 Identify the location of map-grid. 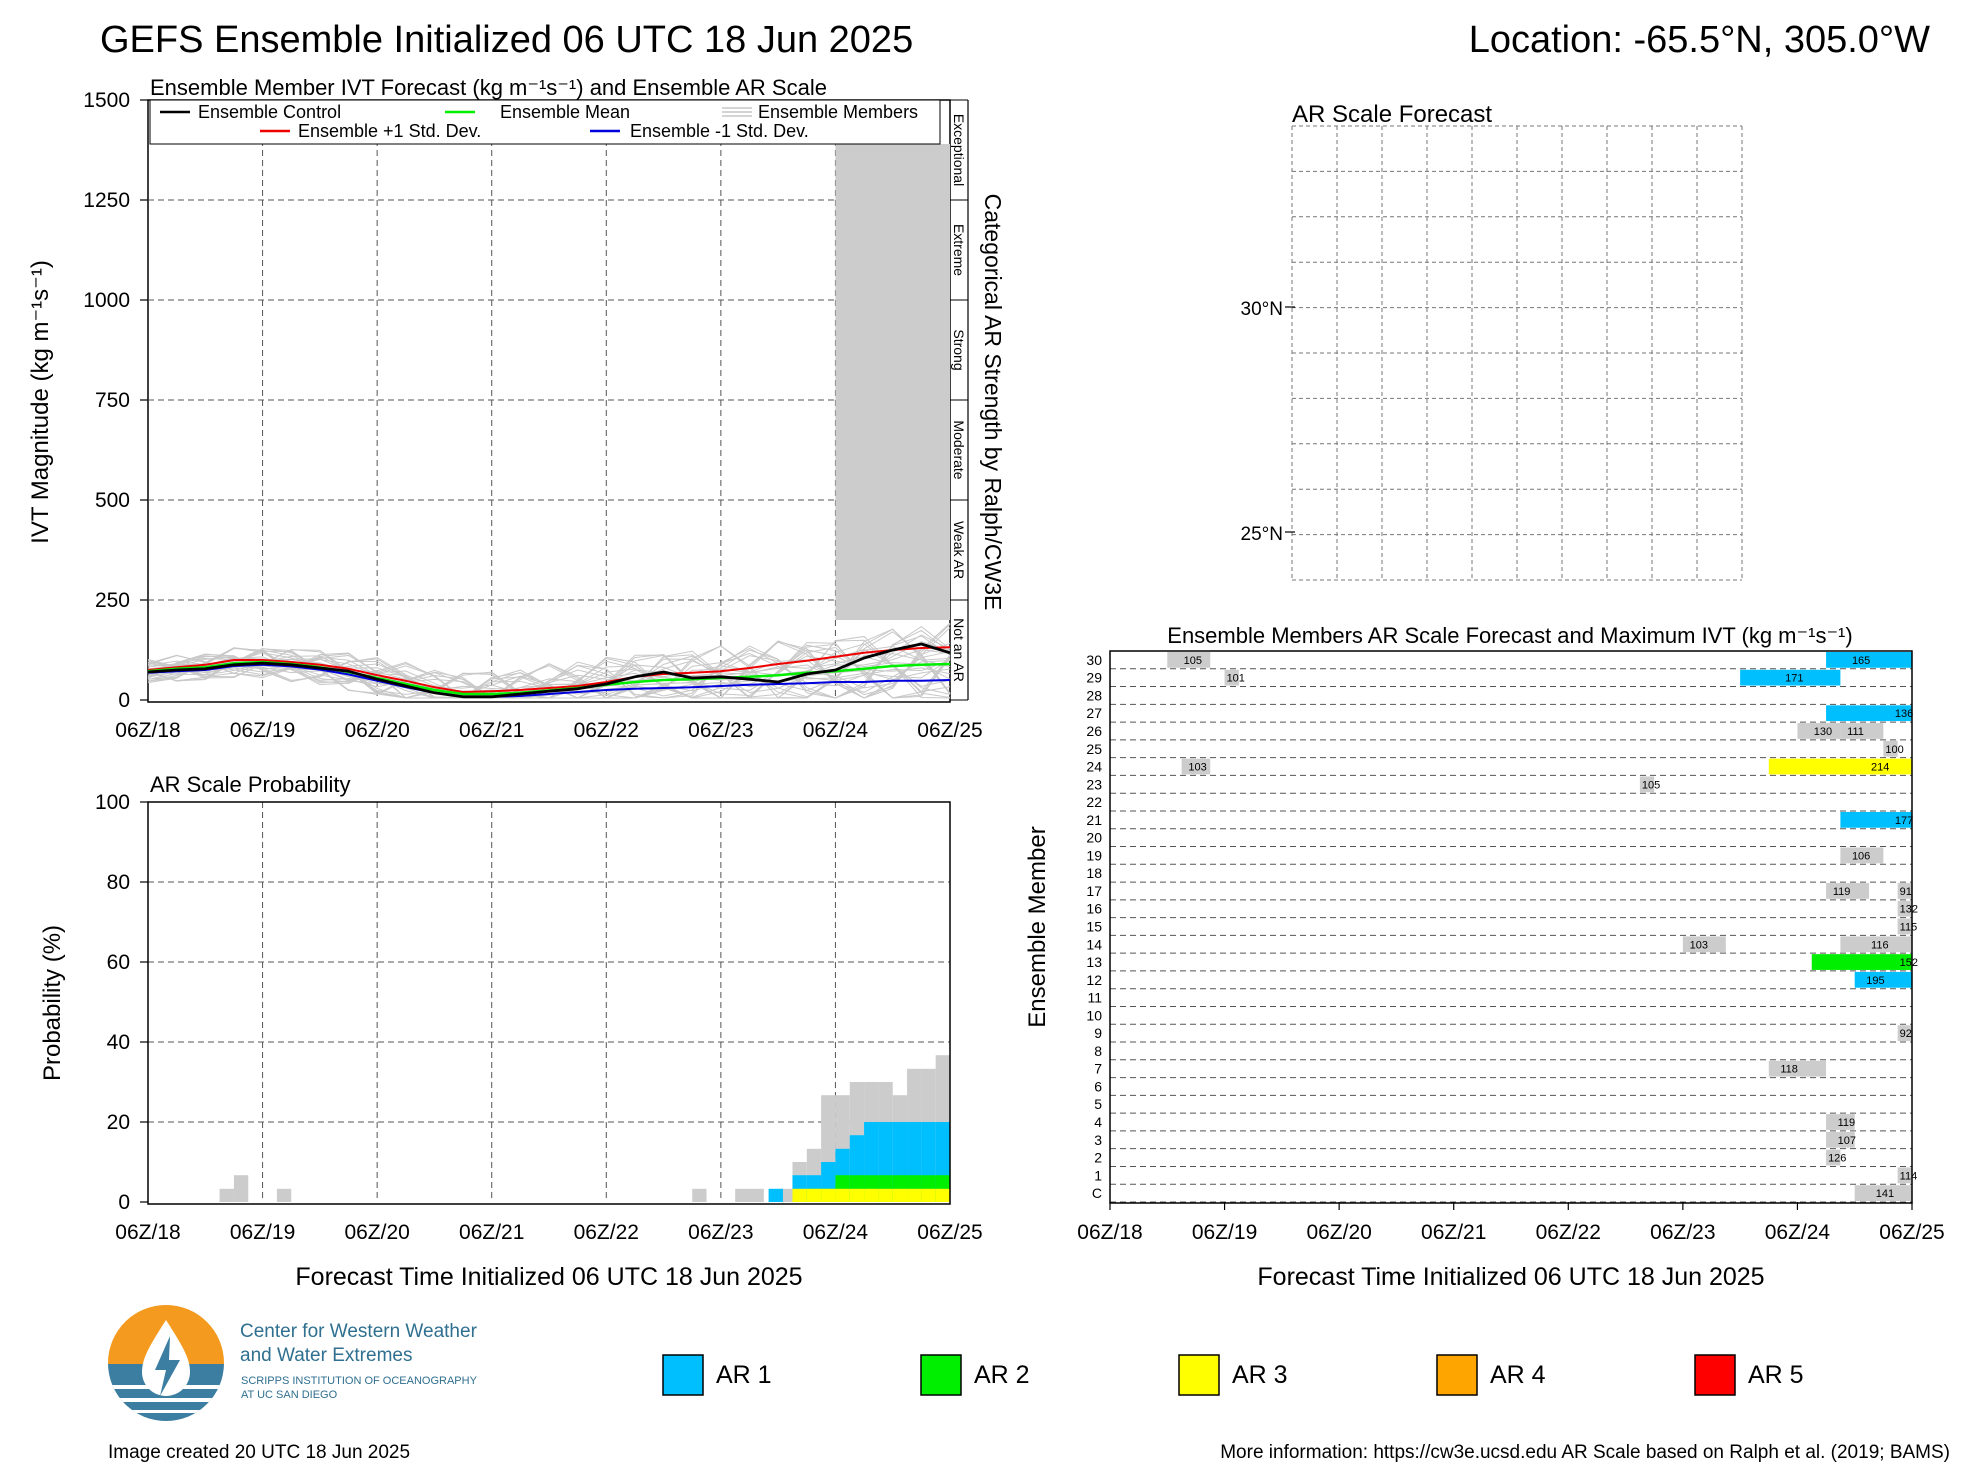
(1517, 353).